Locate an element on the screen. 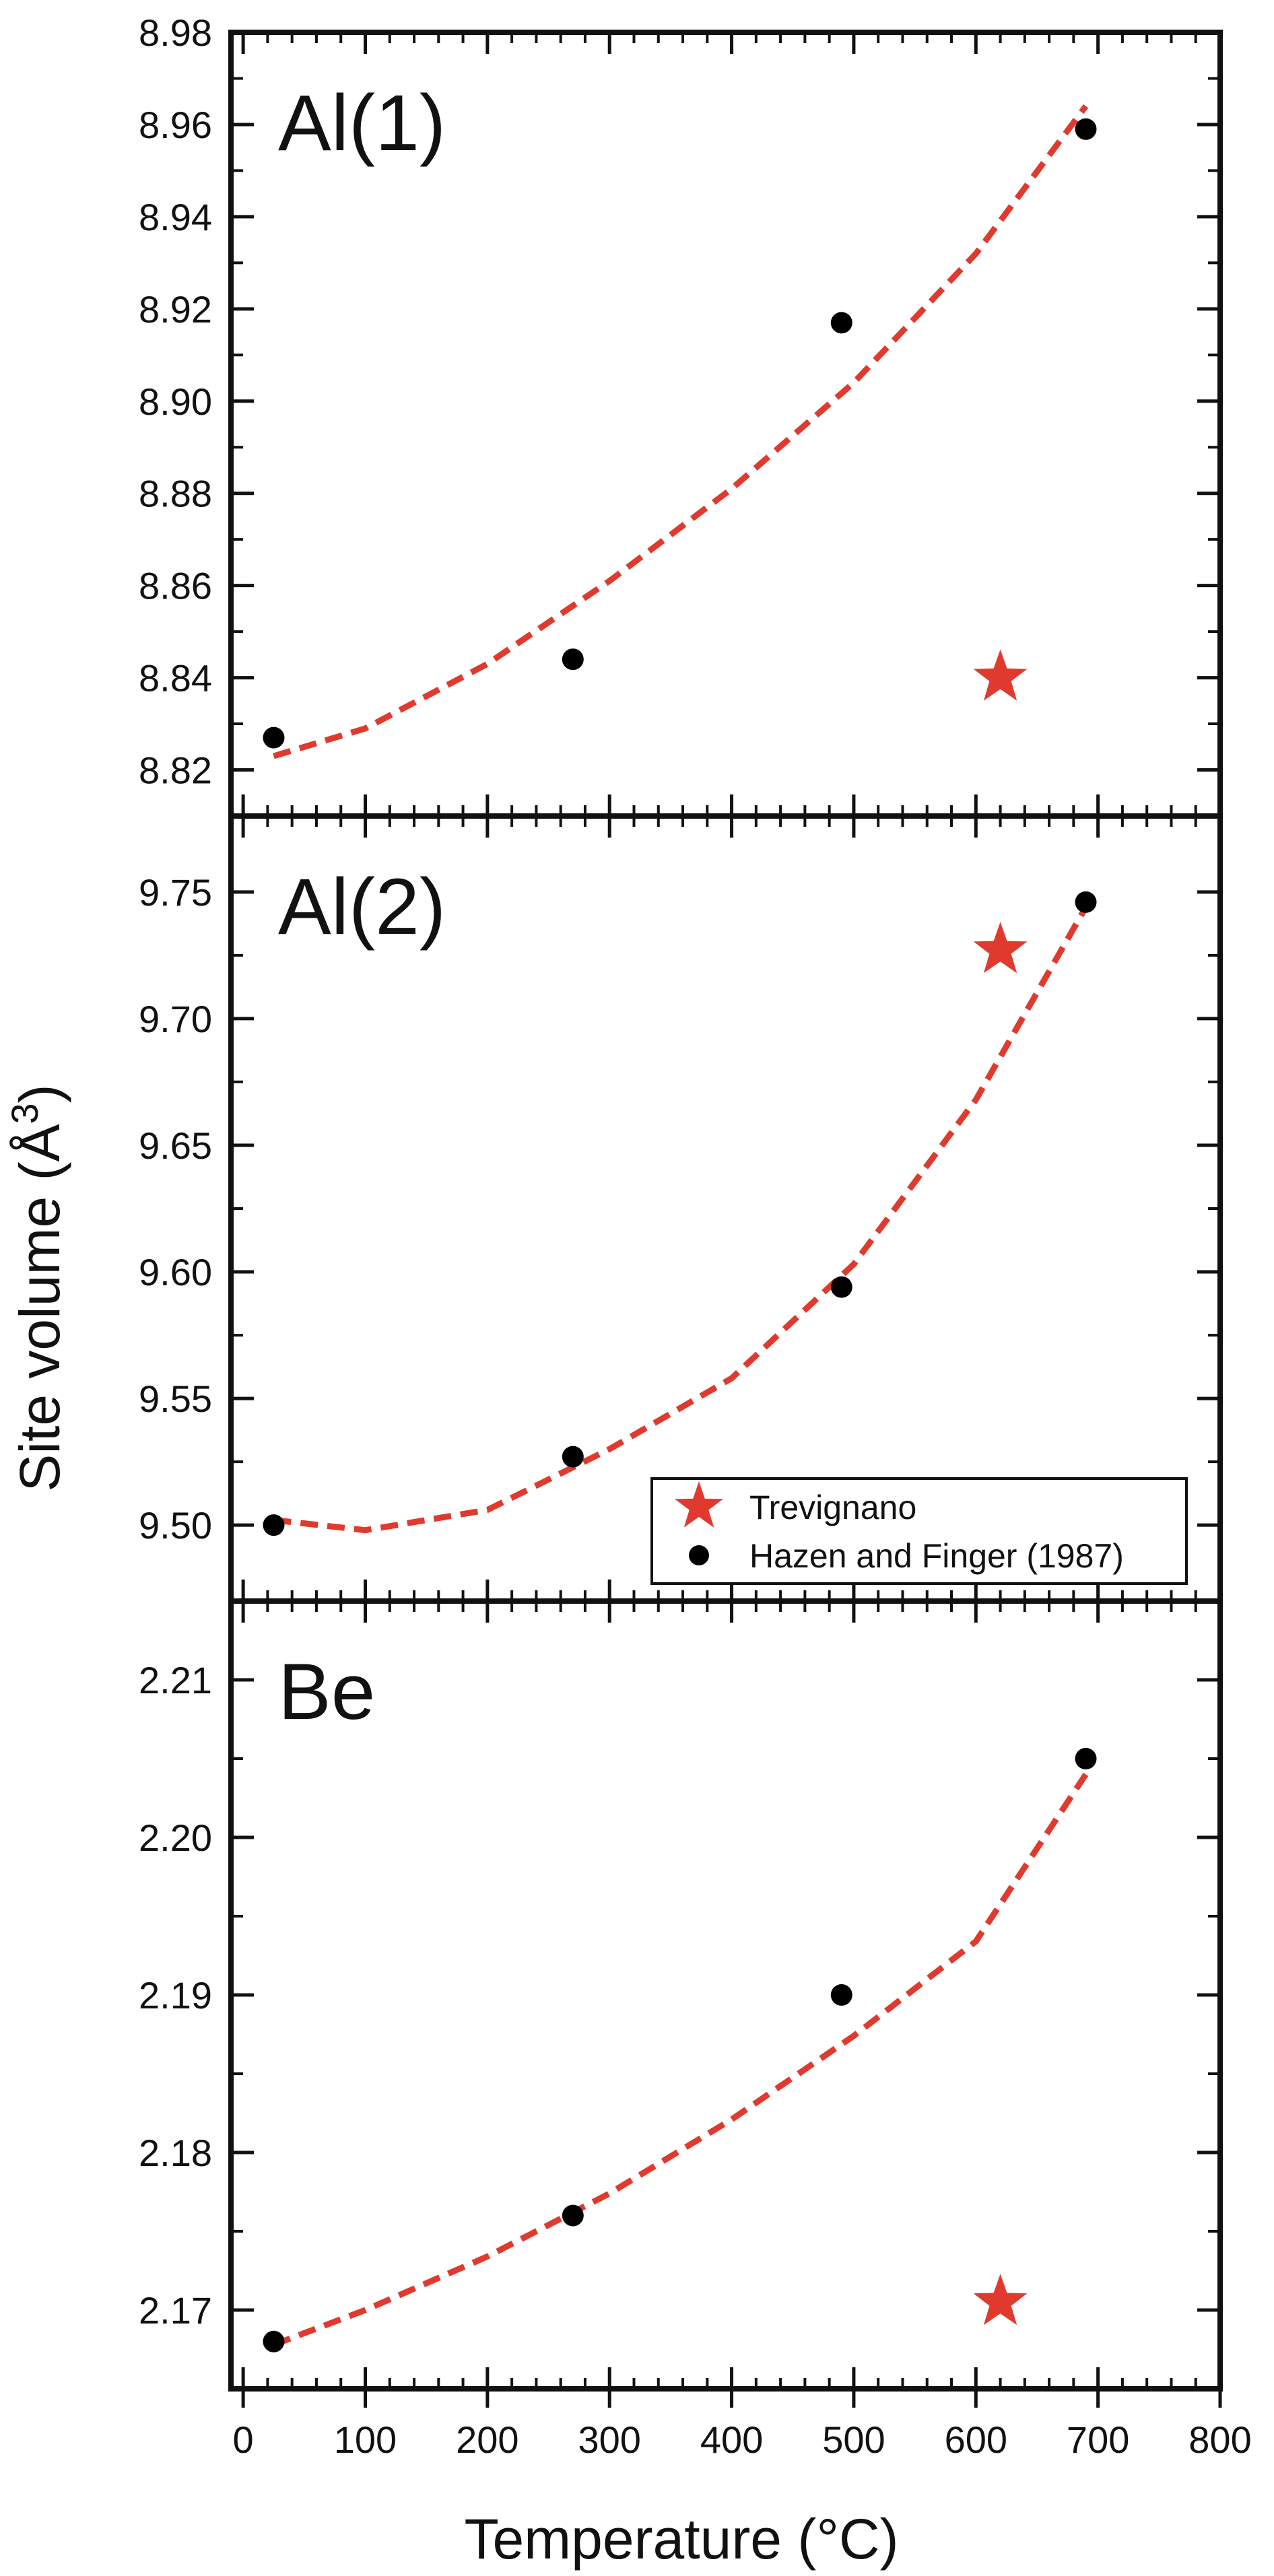  x-tick-label: 500 is located at coordinates (853, 2440).